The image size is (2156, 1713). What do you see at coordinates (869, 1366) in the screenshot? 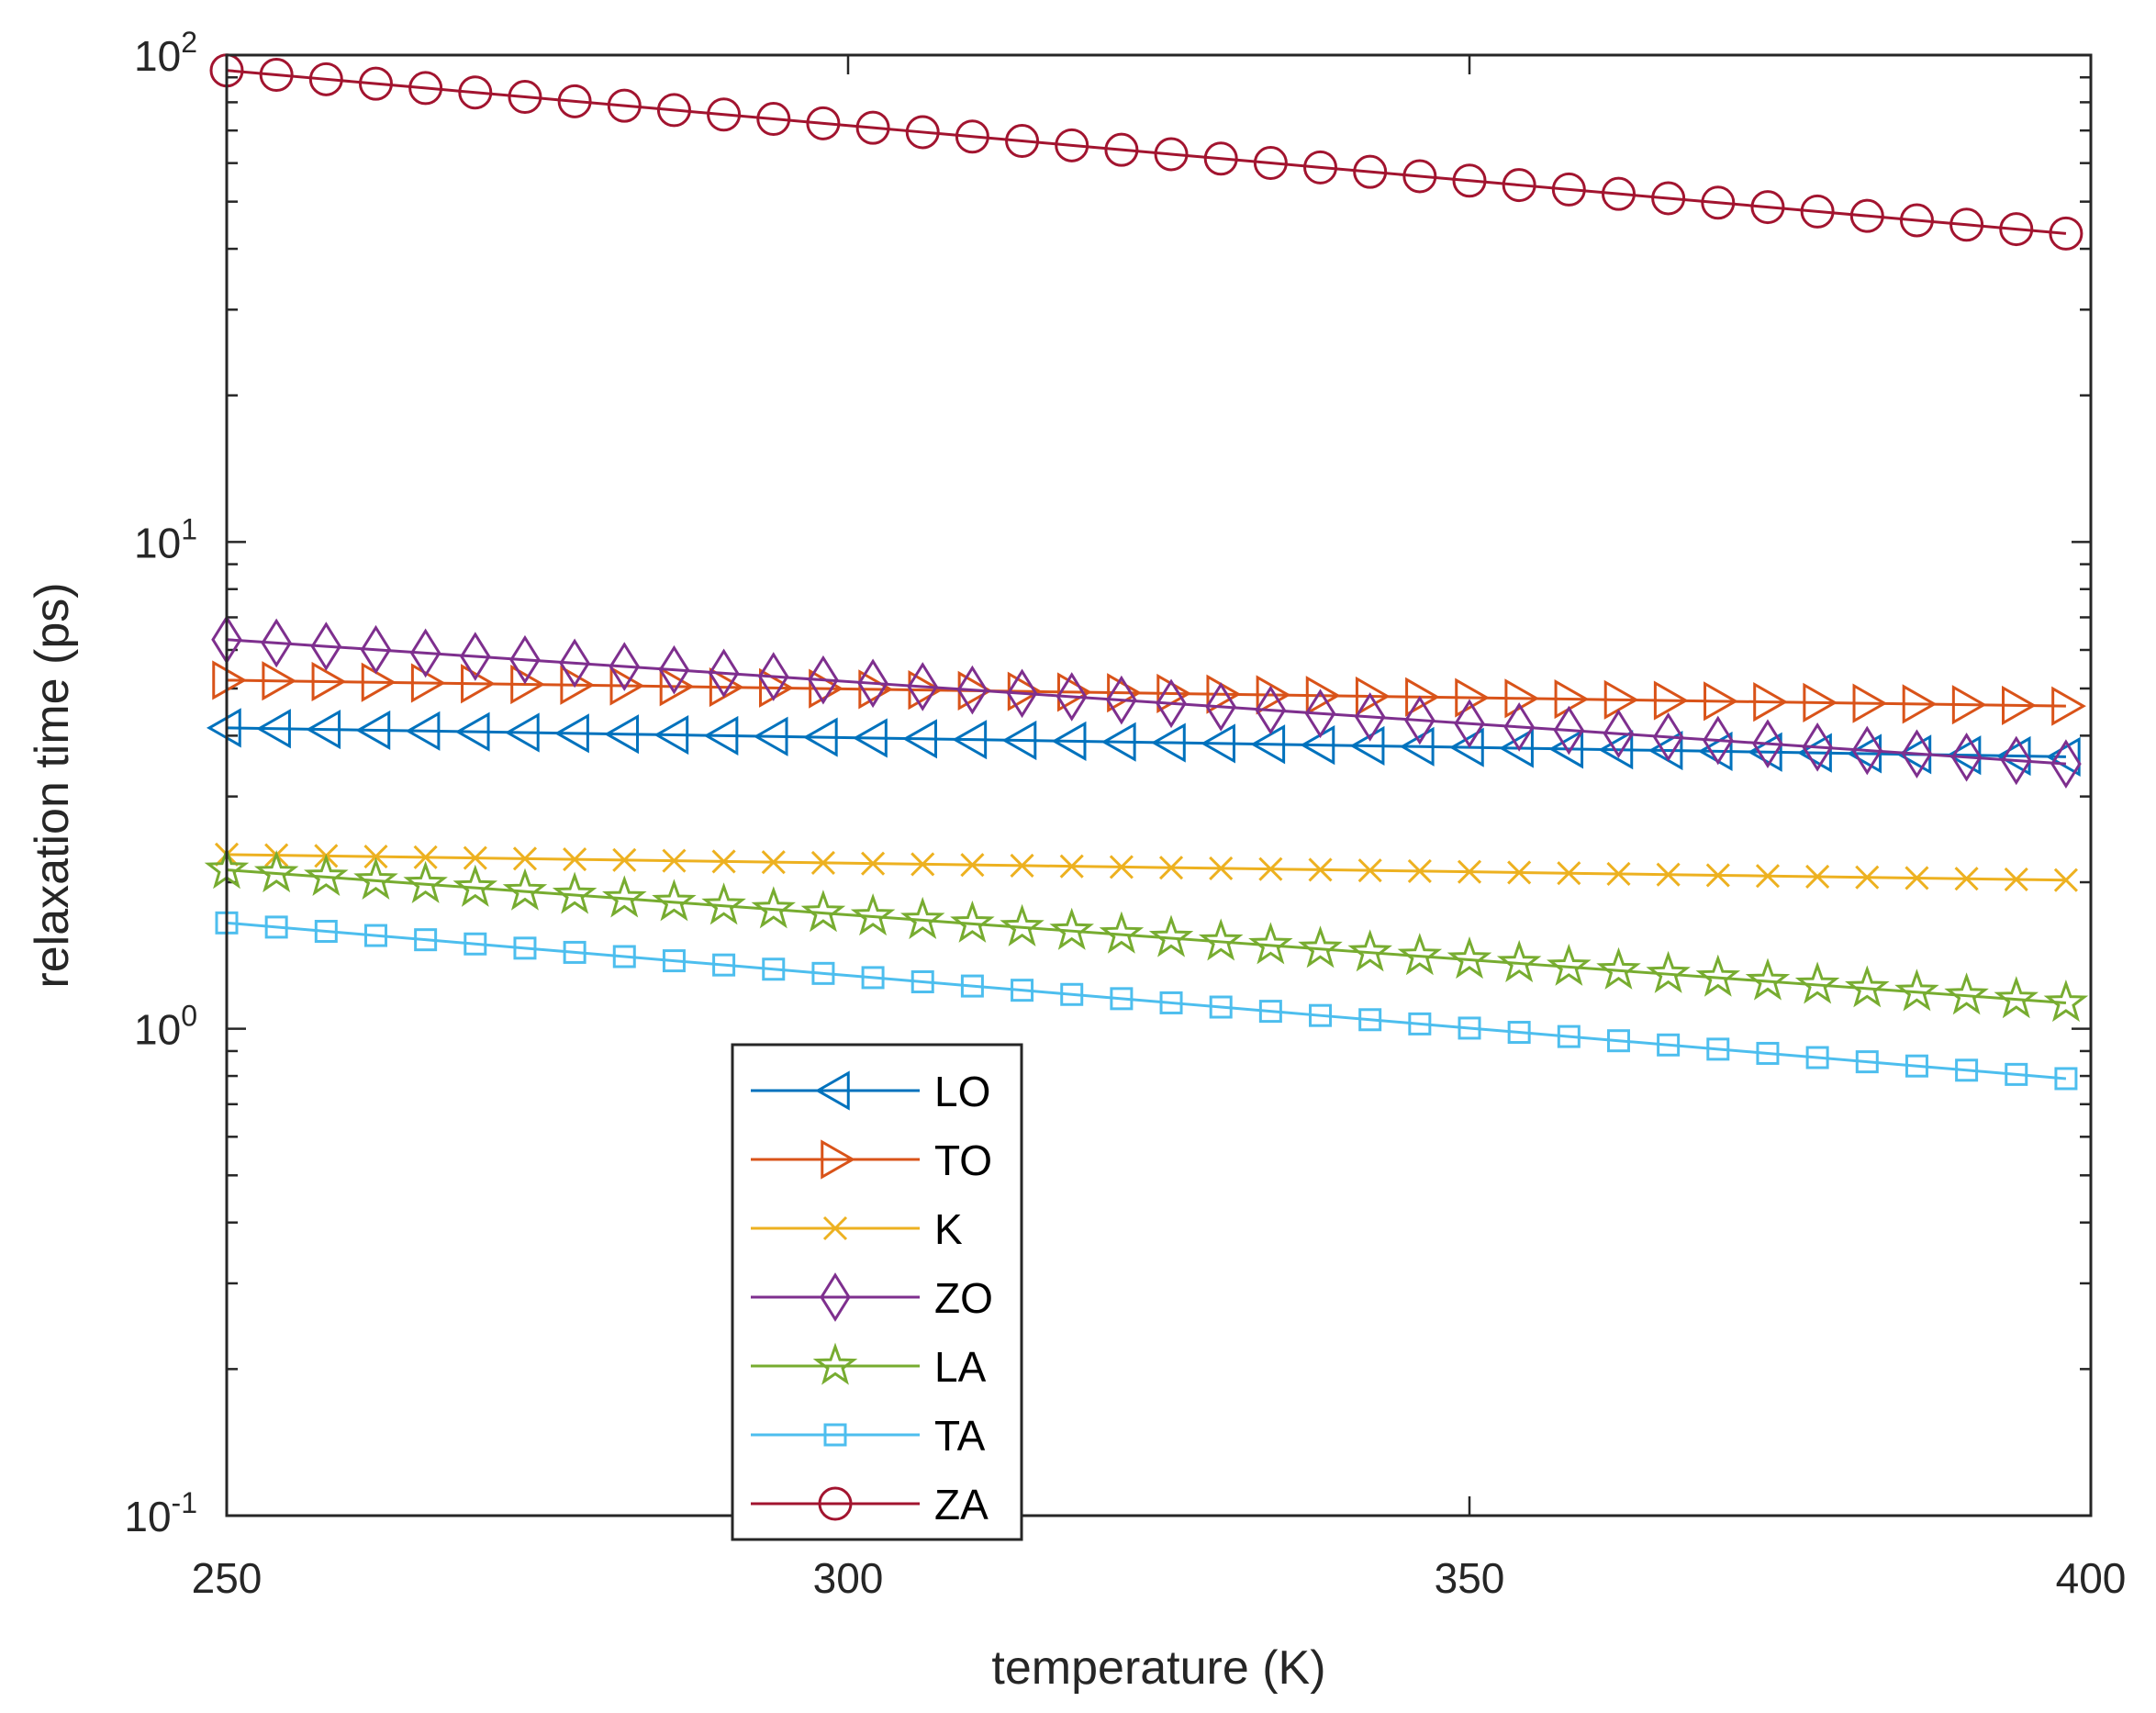
I see `legend-item-la: LA` at bounding box center [869, 1366].